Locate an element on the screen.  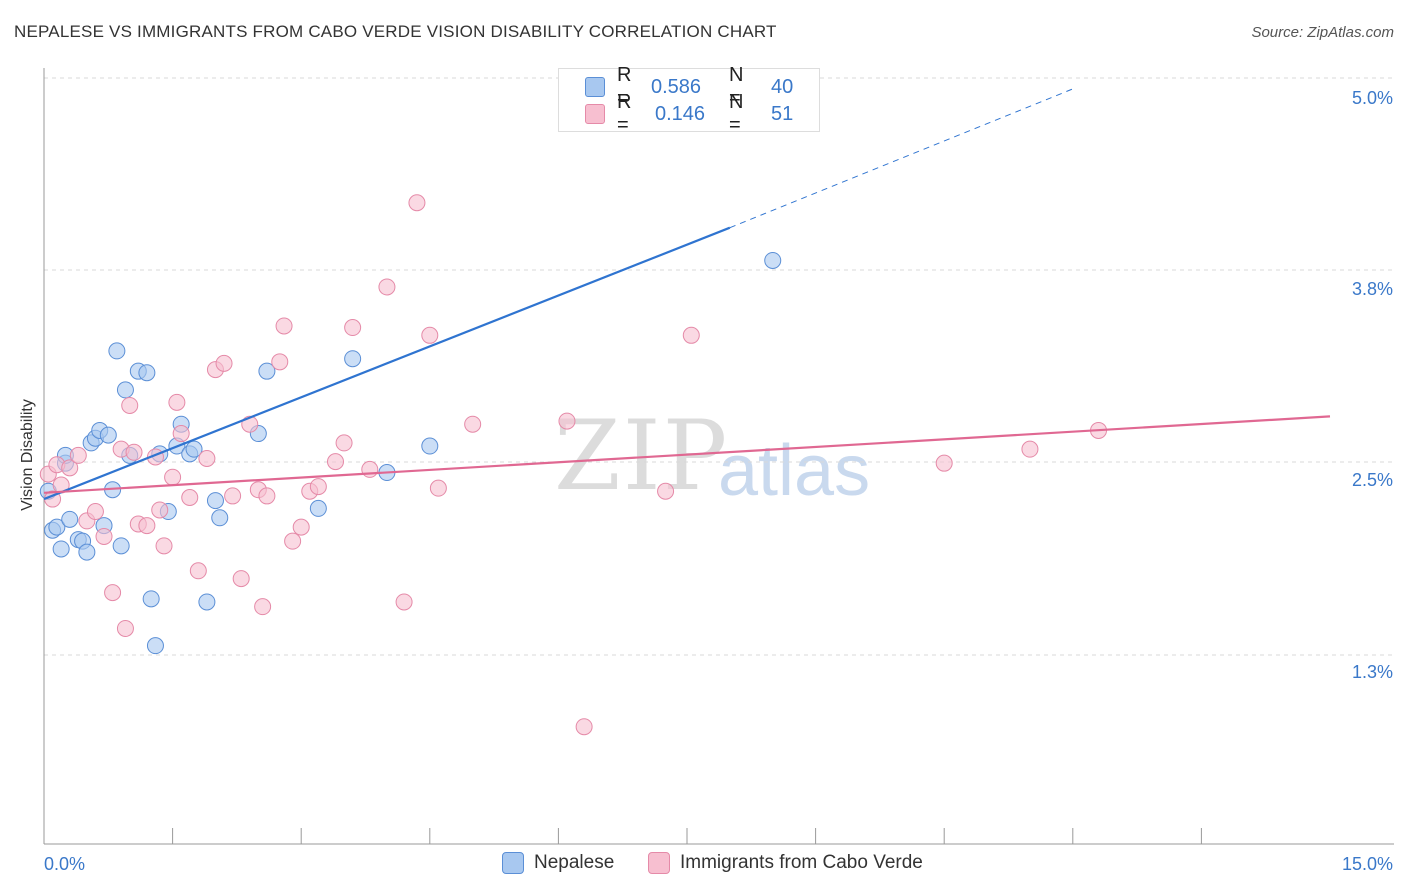
source-note: Source: ZipAtlas.com is located at coordinates (1322, 32).